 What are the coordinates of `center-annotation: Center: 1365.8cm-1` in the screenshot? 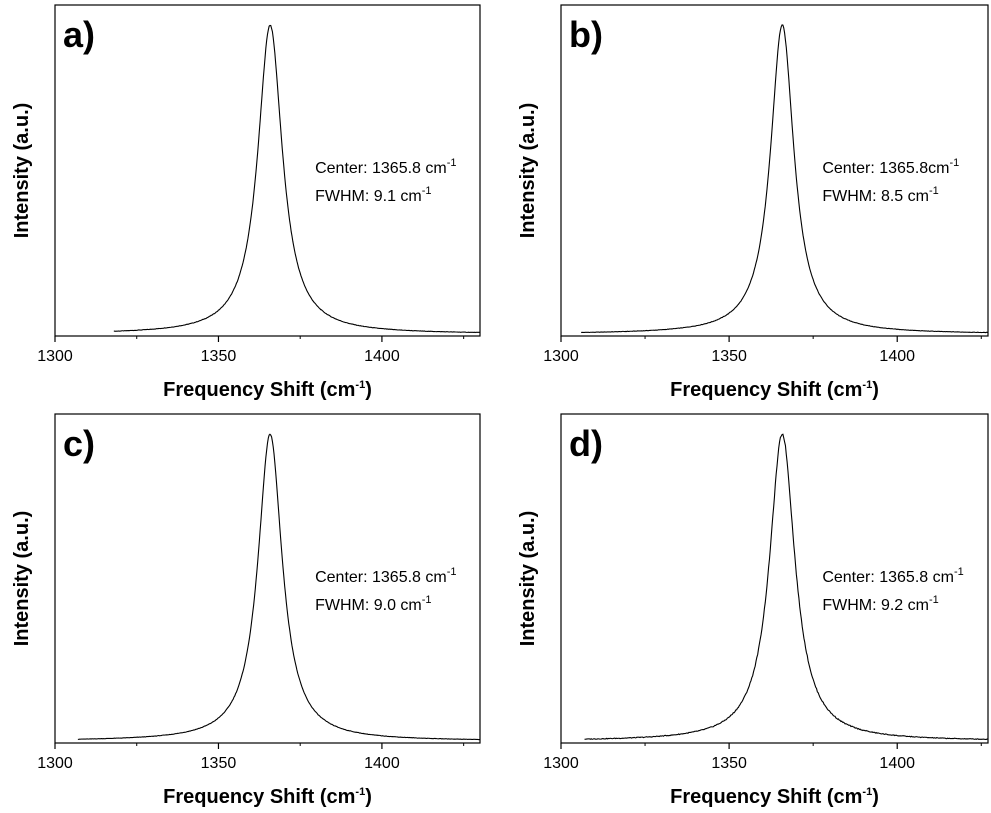 It's located at (890, 167).